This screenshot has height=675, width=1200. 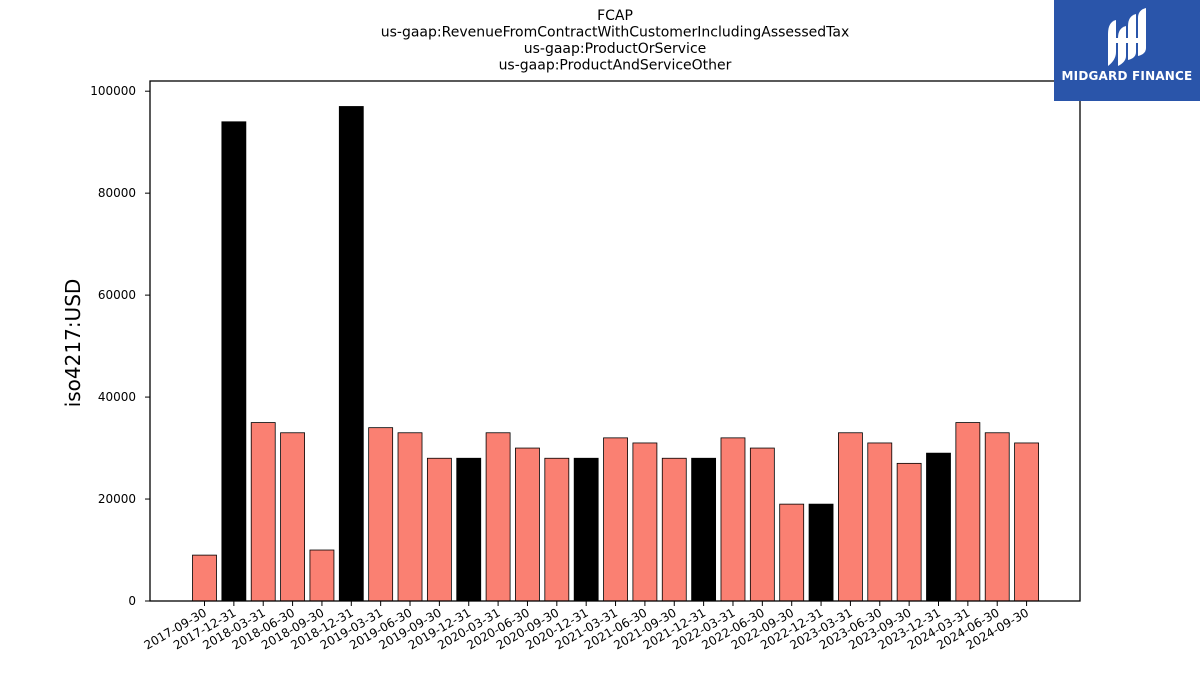 I want to click on y-tick-label: 60000, so click(x=117, y=295).